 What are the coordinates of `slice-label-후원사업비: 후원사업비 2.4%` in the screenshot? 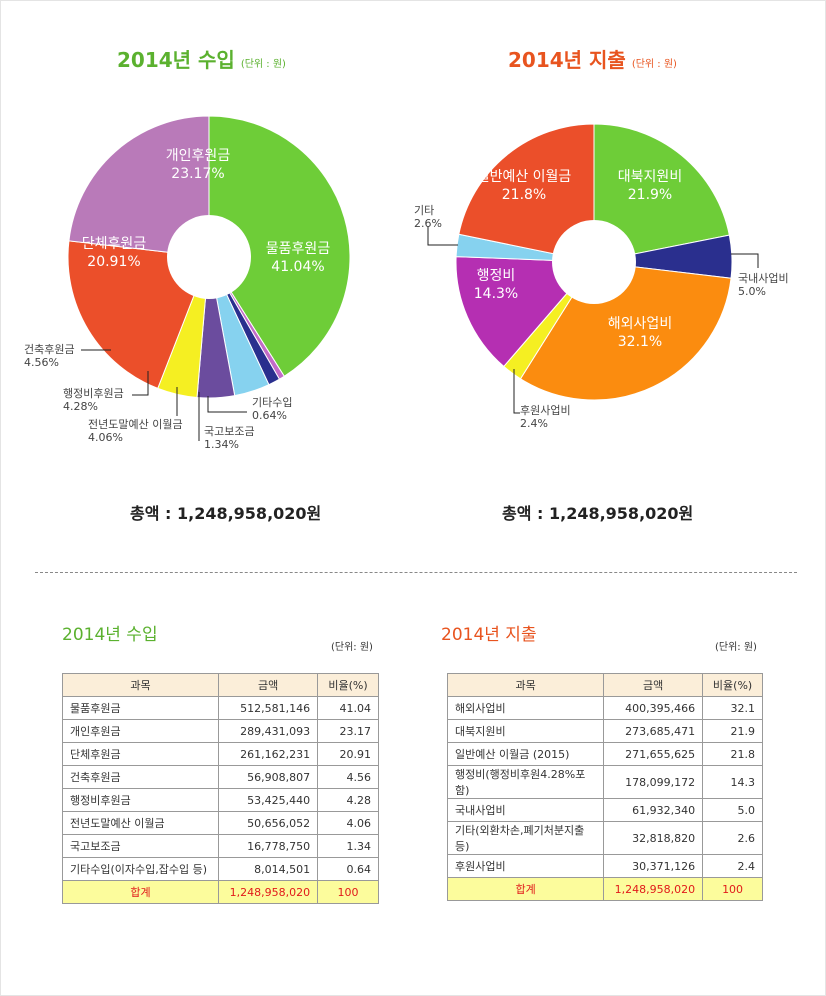 It's located at (545, 417).